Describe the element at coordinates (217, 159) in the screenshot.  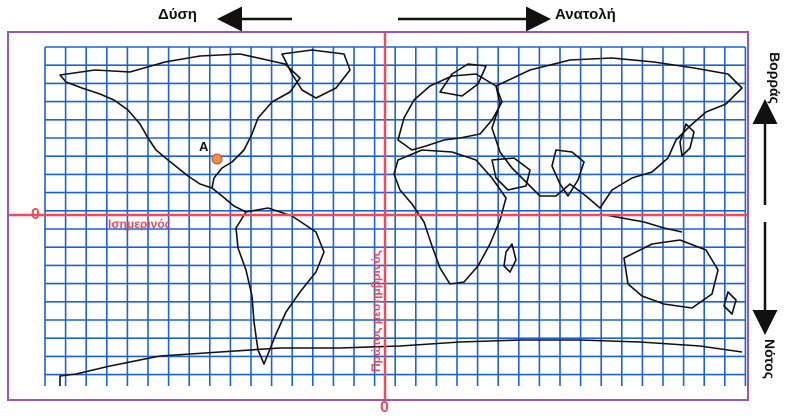
I see `point-a-marker` at that location.